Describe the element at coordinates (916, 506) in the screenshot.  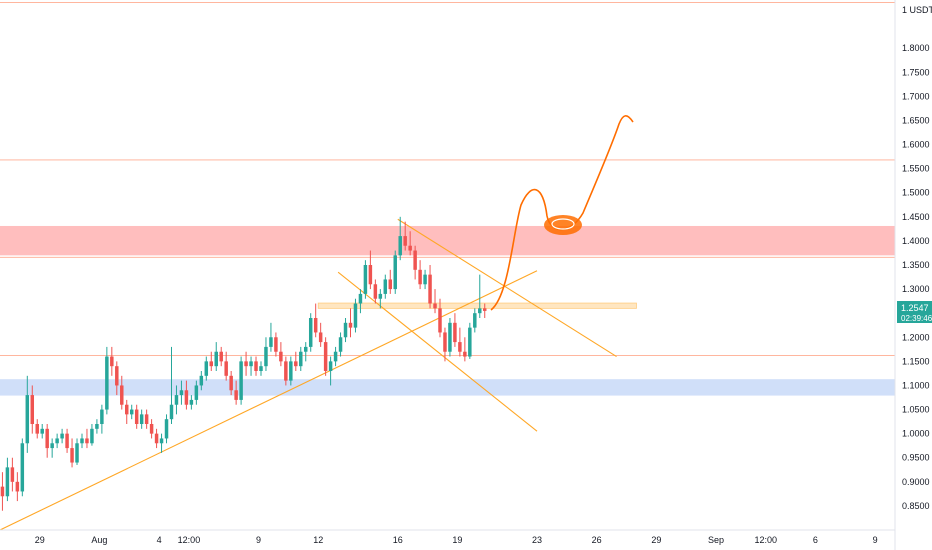
I see `price-tick-label: 0.8500` at that location.